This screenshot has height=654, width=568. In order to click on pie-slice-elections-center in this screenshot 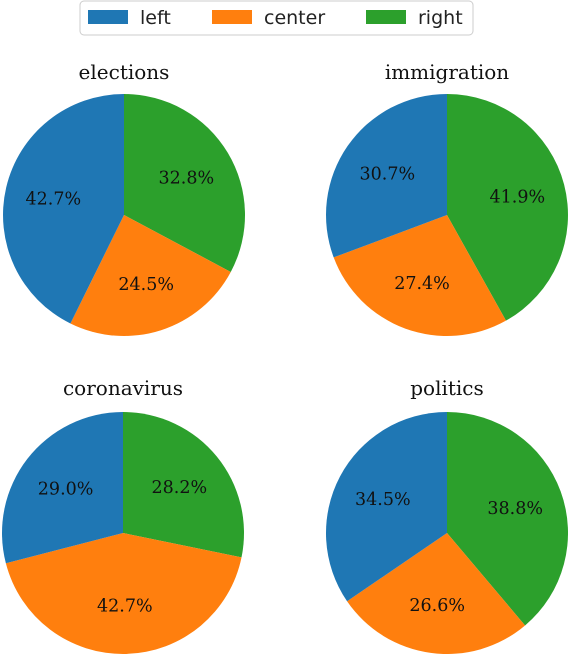, I will do `click(150, 275)`.